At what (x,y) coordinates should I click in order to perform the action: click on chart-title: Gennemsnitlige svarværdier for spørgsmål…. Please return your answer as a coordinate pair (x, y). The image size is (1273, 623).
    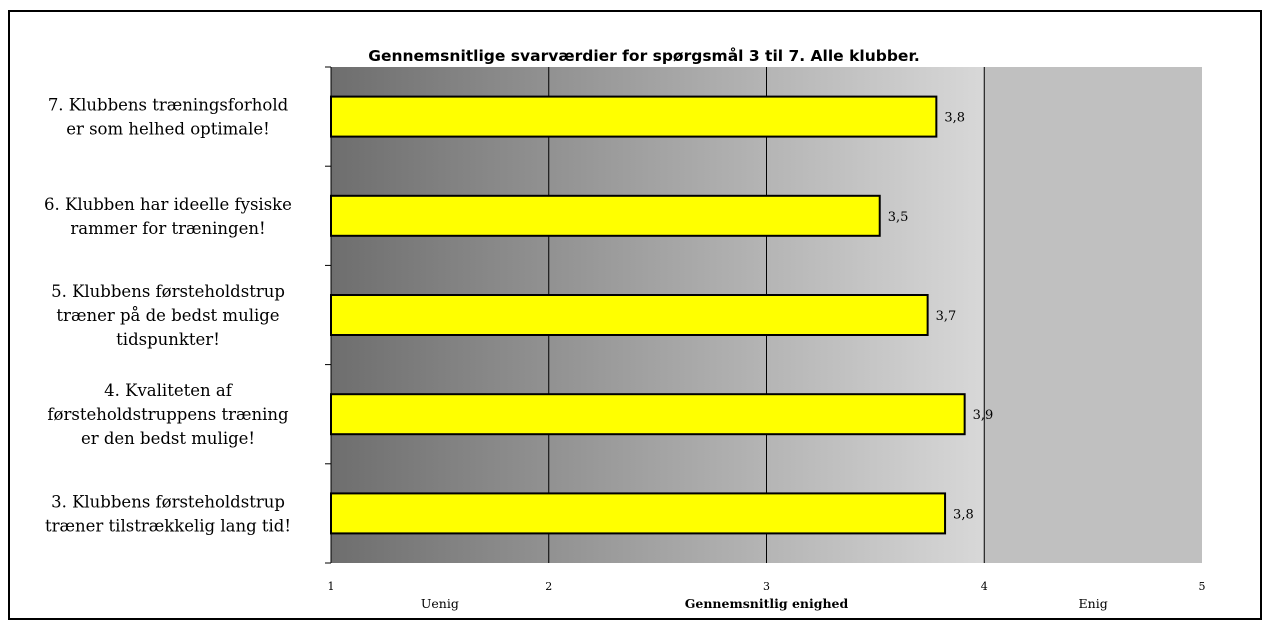
    Looking at the image, I should click on (644, 55).